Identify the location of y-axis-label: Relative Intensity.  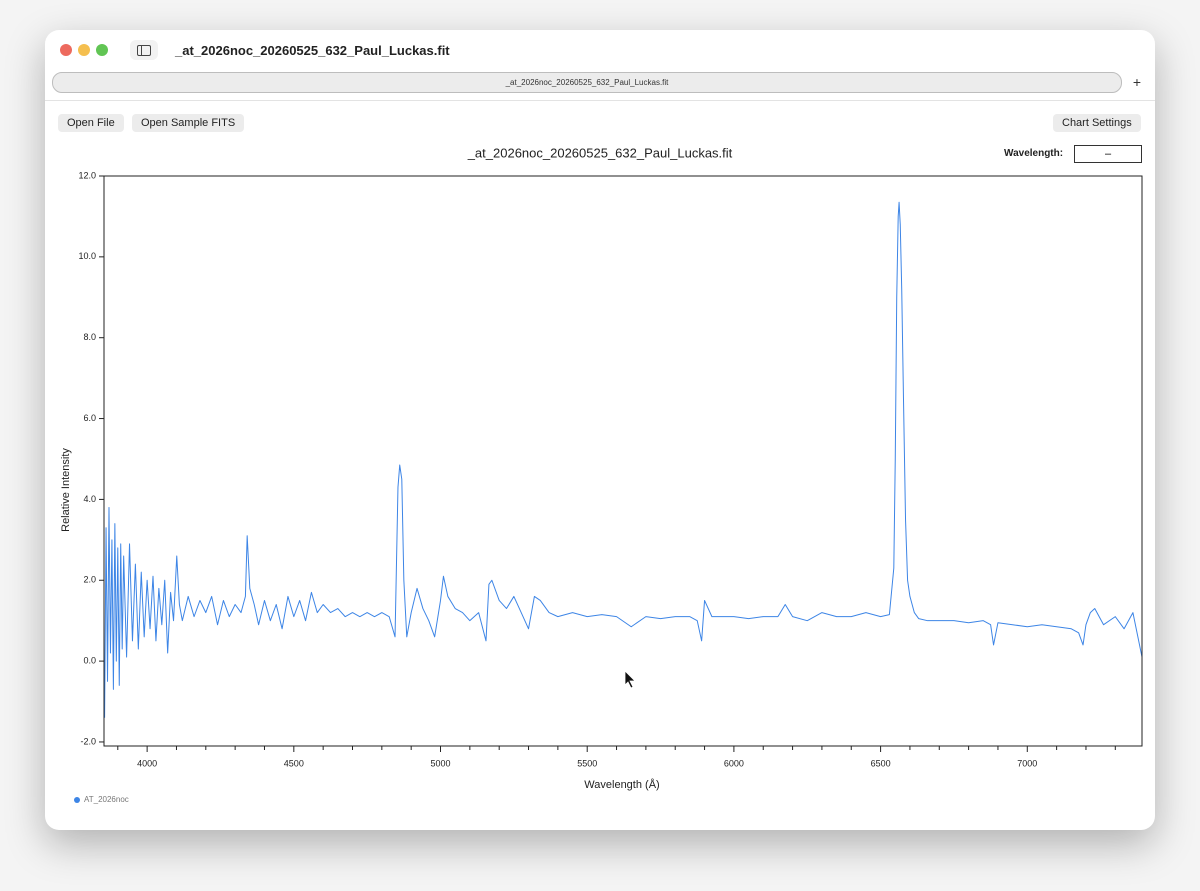
(66, 490).